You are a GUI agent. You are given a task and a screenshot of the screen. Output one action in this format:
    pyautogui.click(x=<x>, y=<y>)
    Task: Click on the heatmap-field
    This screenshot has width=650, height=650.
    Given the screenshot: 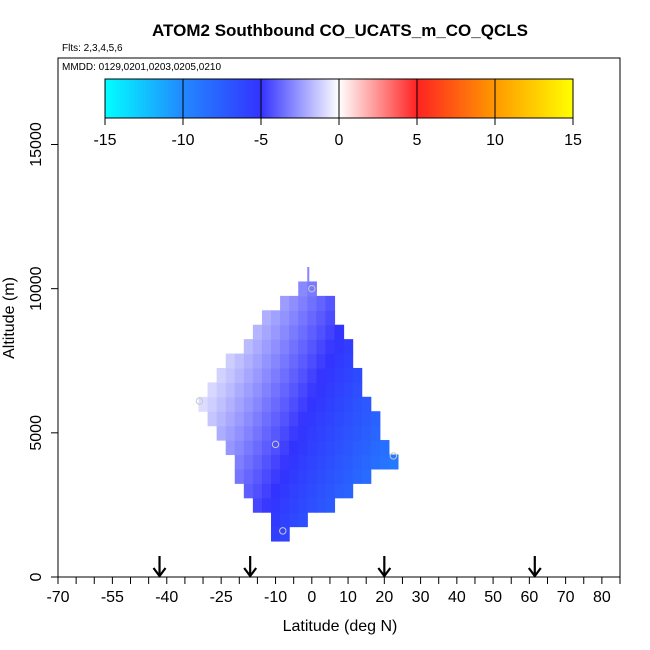 What is the action you would take?
    pyautogui.click(x=298, y=404)
    